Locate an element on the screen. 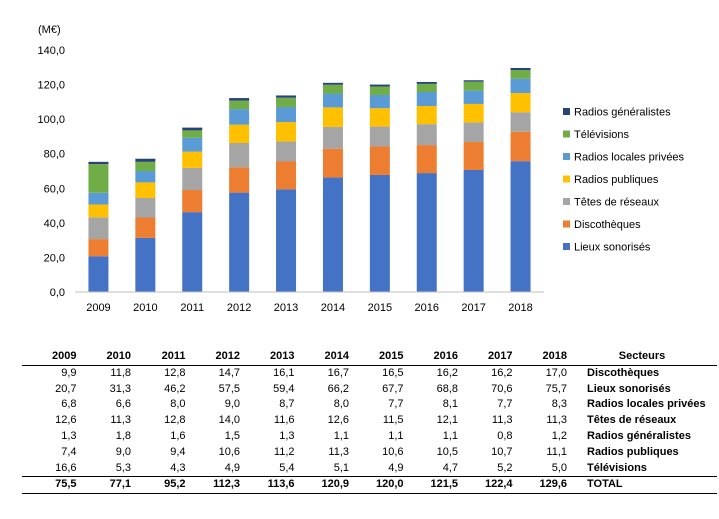  legend-label: Radios publiques is located at coordinates (616, 180).